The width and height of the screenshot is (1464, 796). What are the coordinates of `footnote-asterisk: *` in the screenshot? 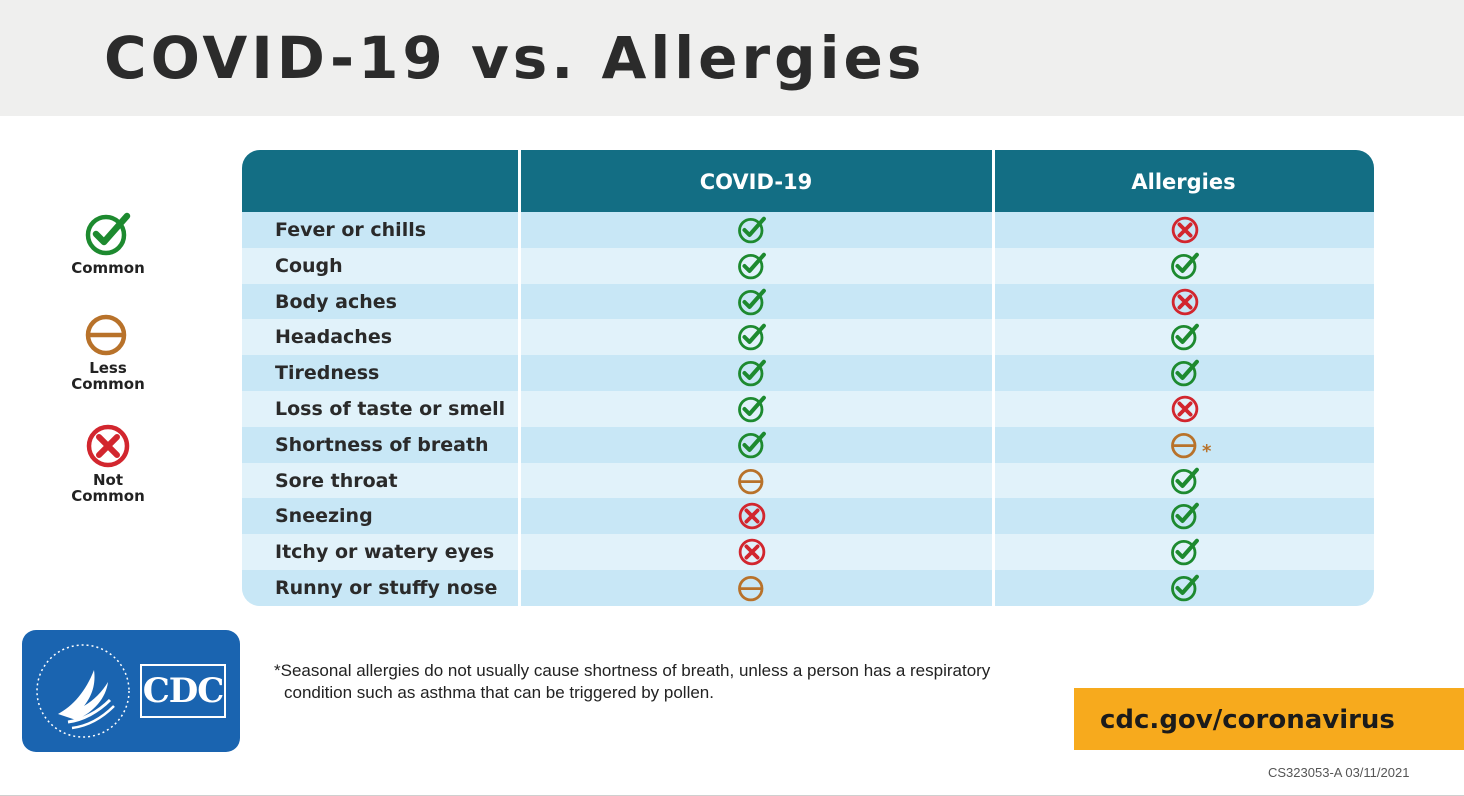 It's located at (1207, 451).